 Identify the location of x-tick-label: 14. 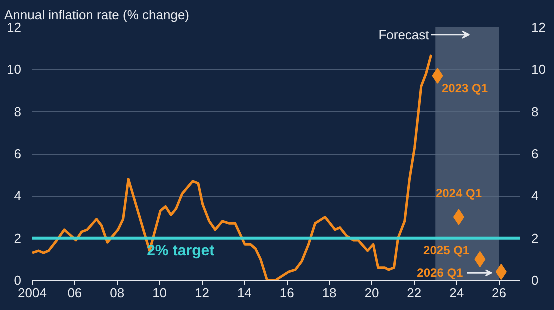
(244, 293).